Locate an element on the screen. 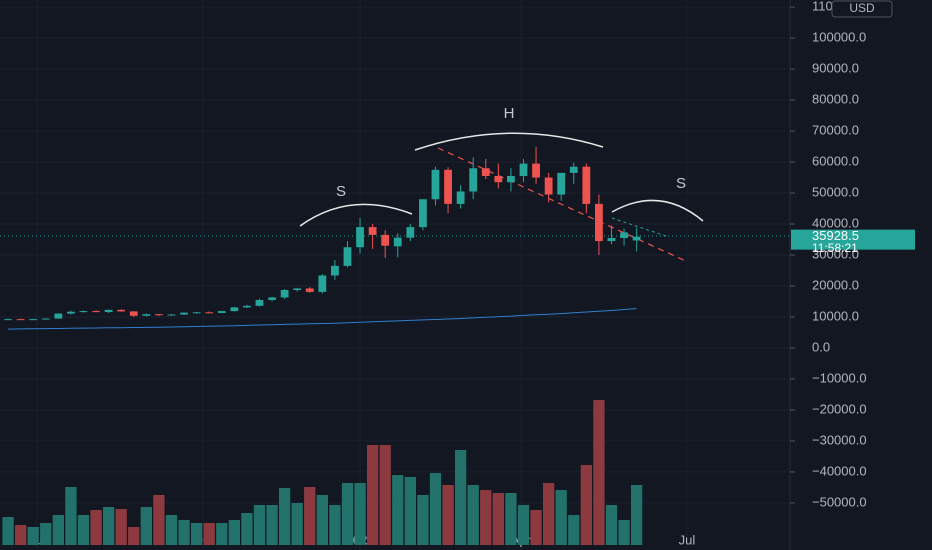 This screenshot has height=550, width=932. neckline is located at coordinates (563, 205).